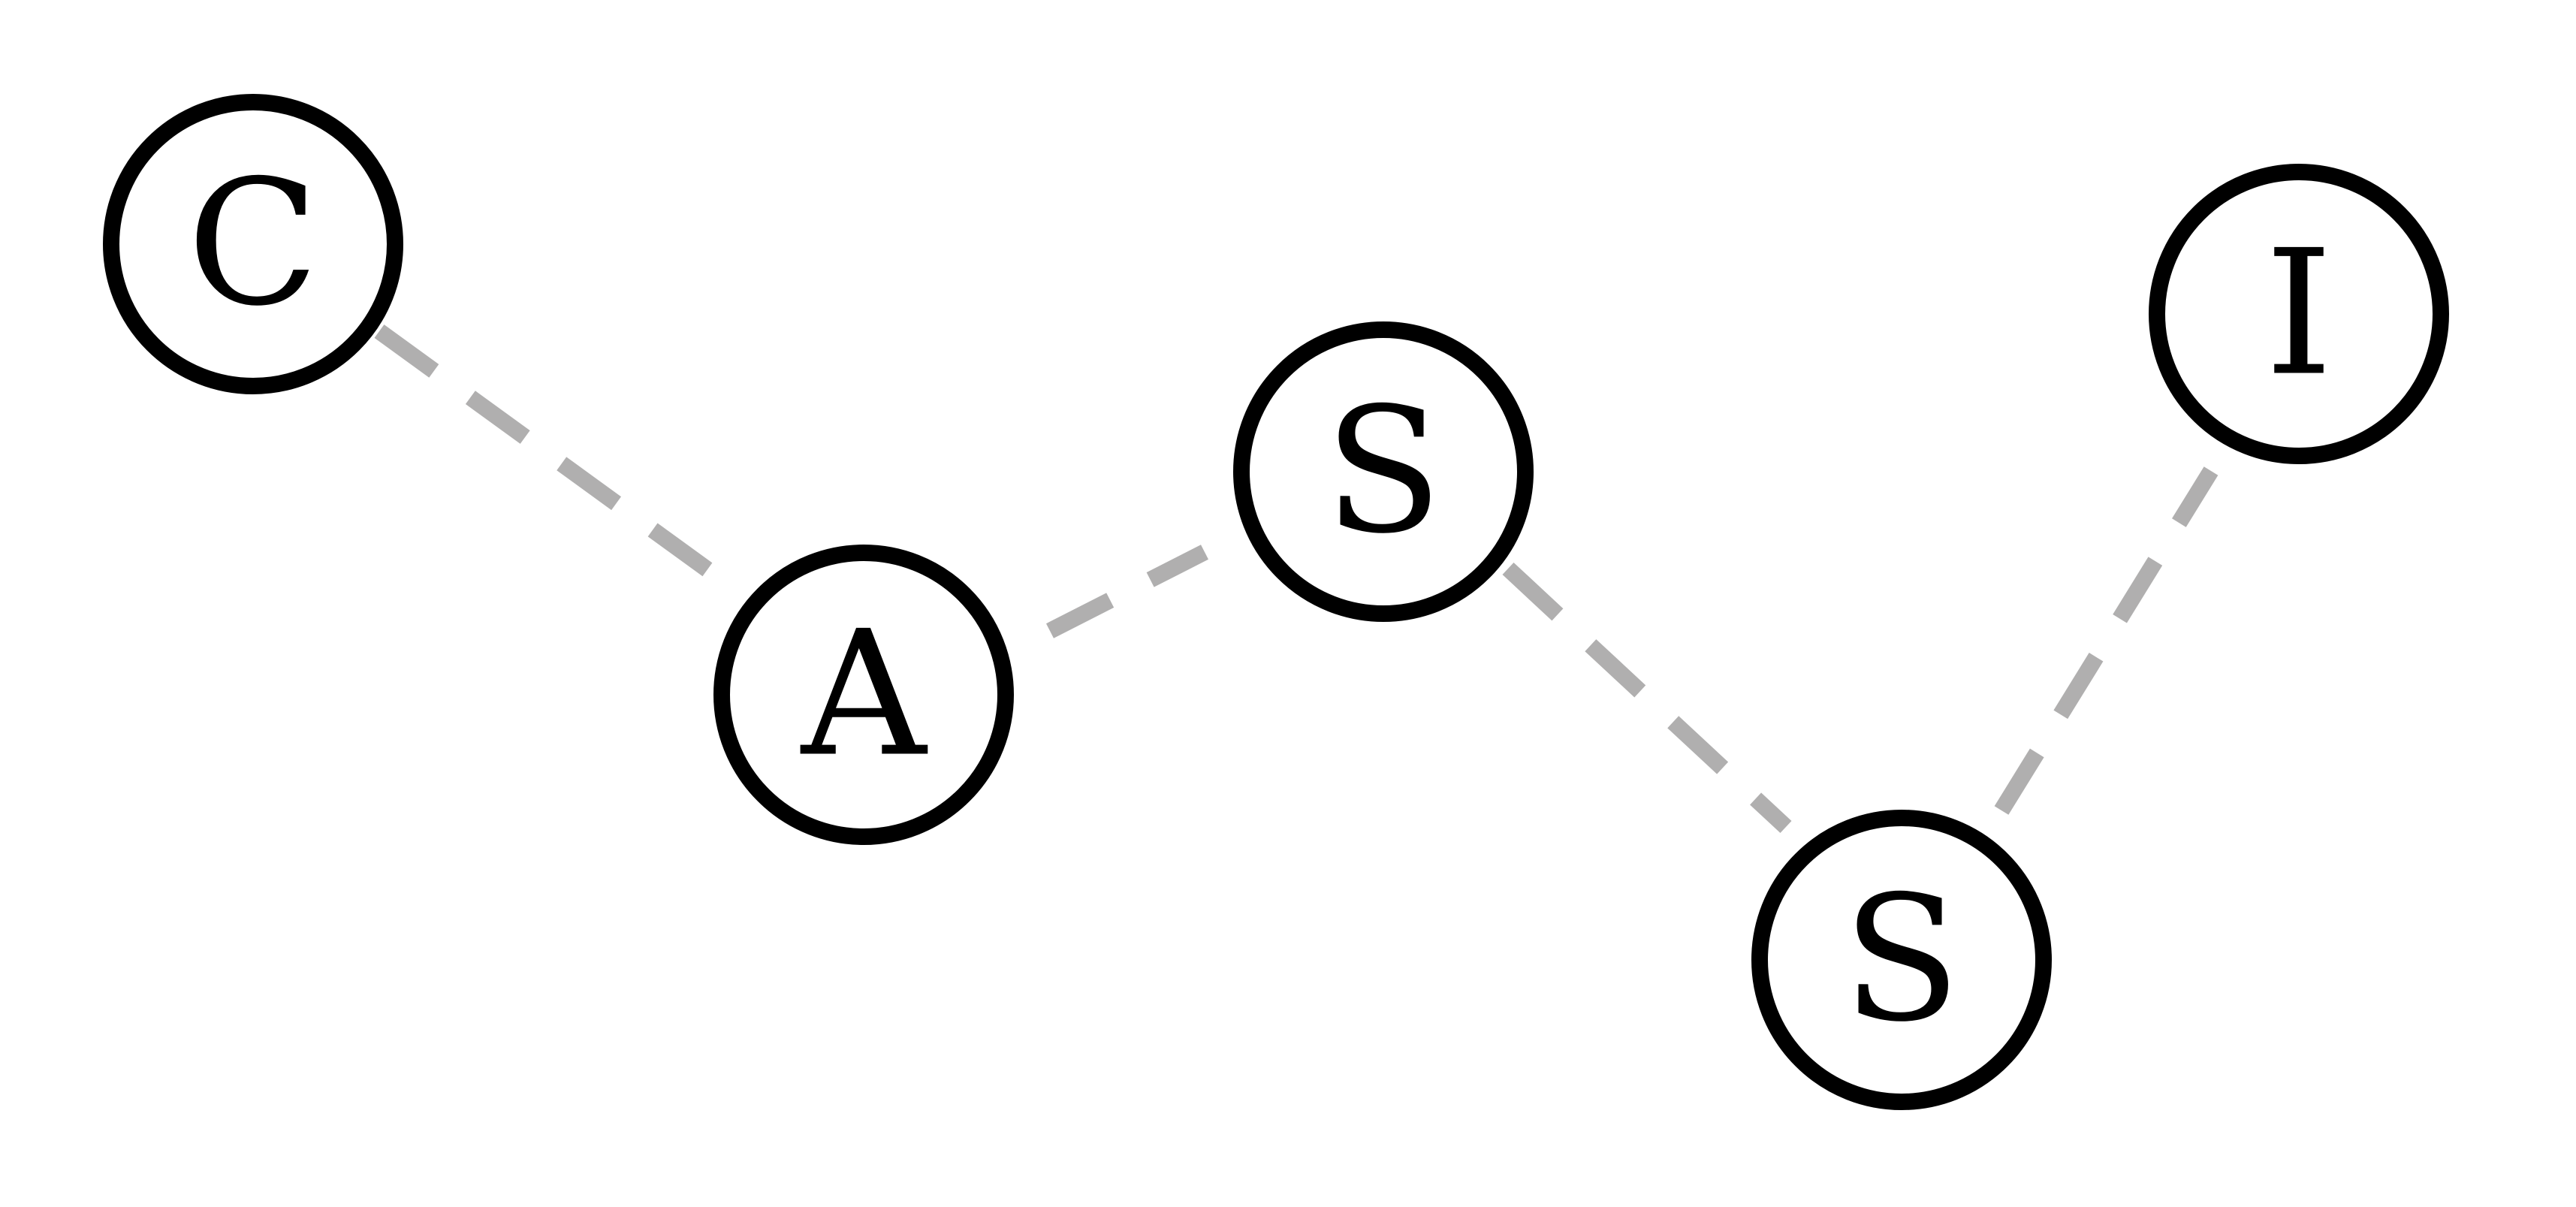 The width and height of the screenshot is (2576, 1207). I want to click on node-s1: S, so click(1383, 471).